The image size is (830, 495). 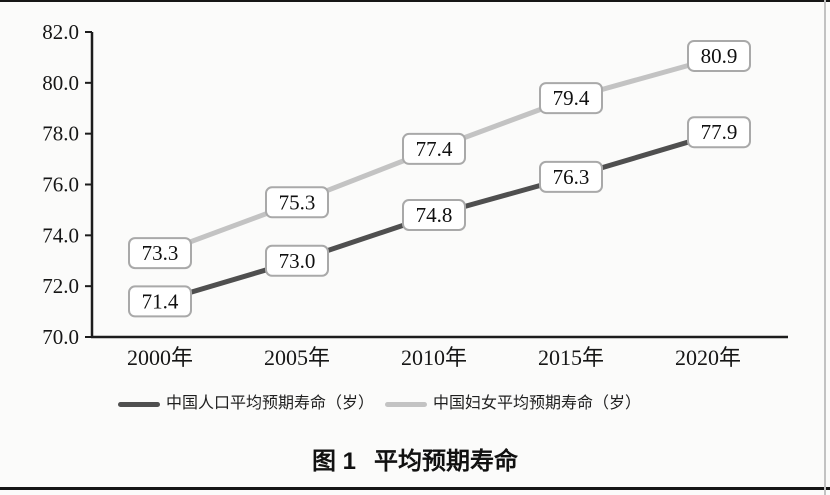 I want to click on point-label: 71.4, so click(x=160, y=301).